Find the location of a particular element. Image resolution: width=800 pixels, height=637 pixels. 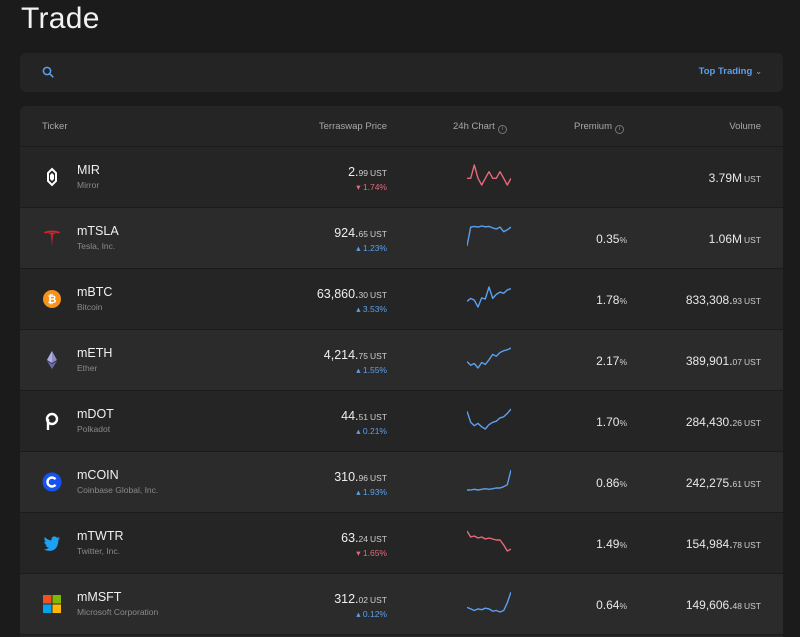

volume-dec: 93 is located at coordinates (737, 301).